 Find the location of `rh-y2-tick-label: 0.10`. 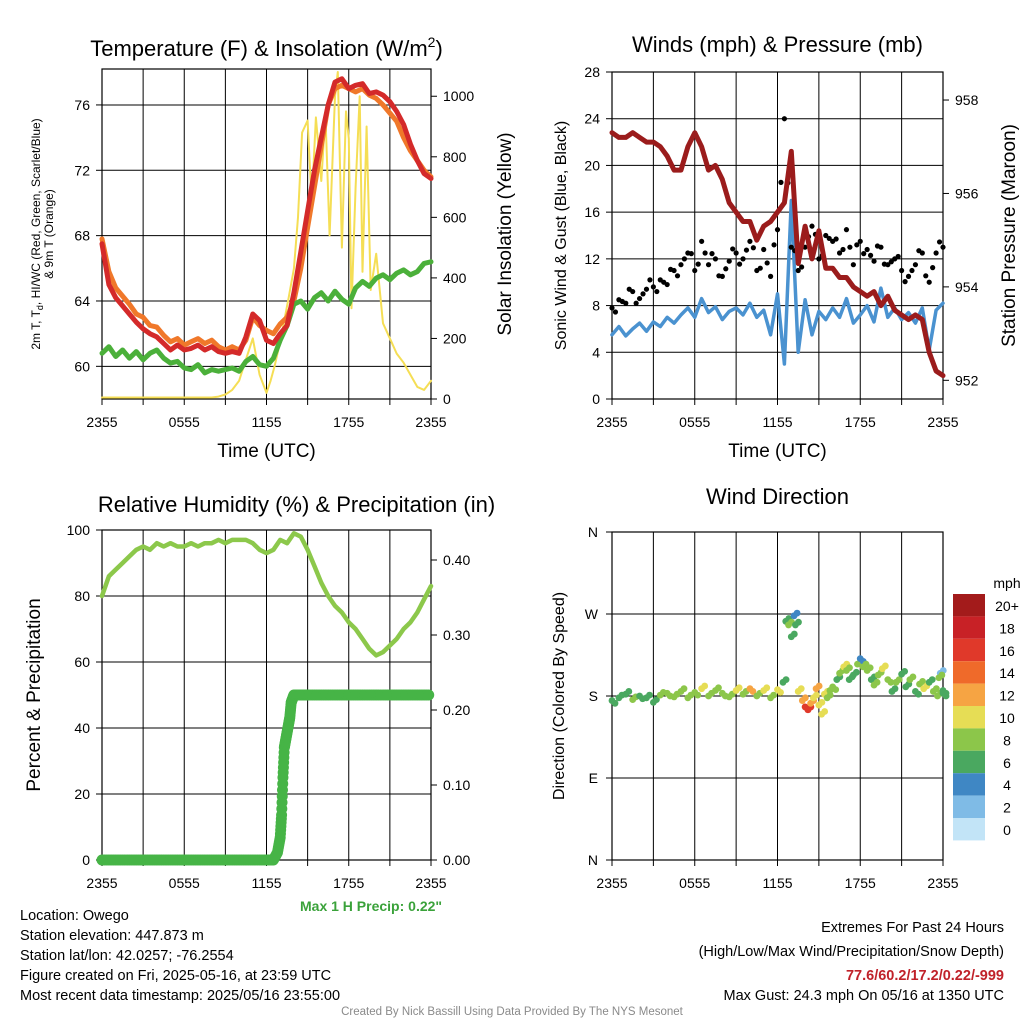

rh-y2-tick-label: 0.10 is located at coordinates (456, 785).